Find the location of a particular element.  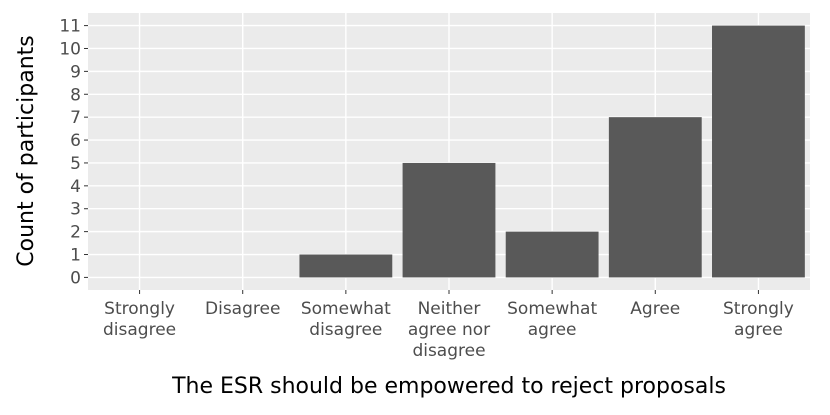

y-tick-label: 8 is located at coordinates (75, 95).